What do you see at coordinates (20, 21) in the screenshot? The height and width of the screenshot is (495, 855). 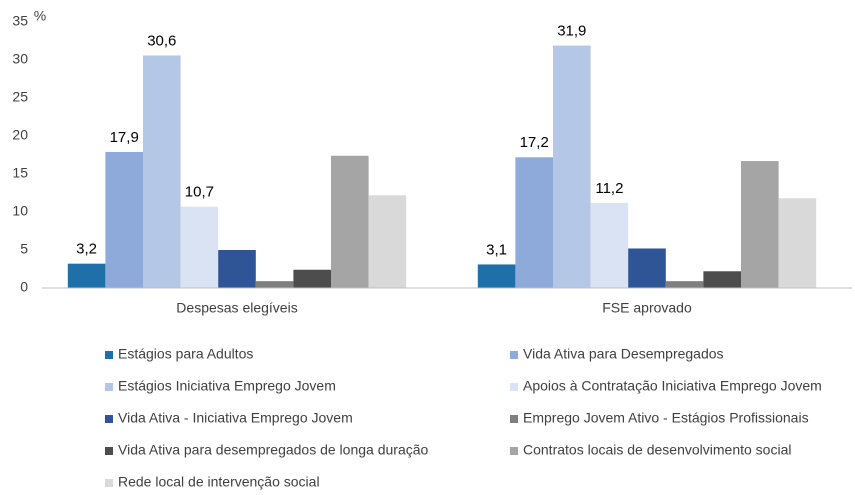 I see `y-tick-label: 35` at bounding box center [20, 21].